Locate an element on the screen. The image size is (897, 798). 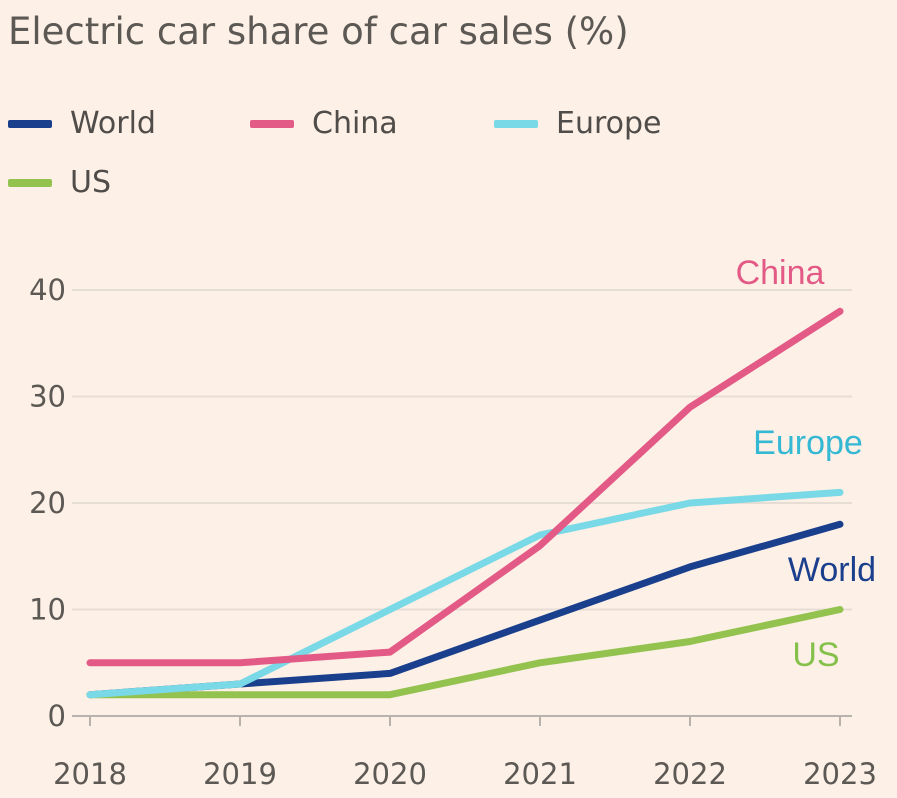
series-end-label-us: US is located at coordinates (815, 655).